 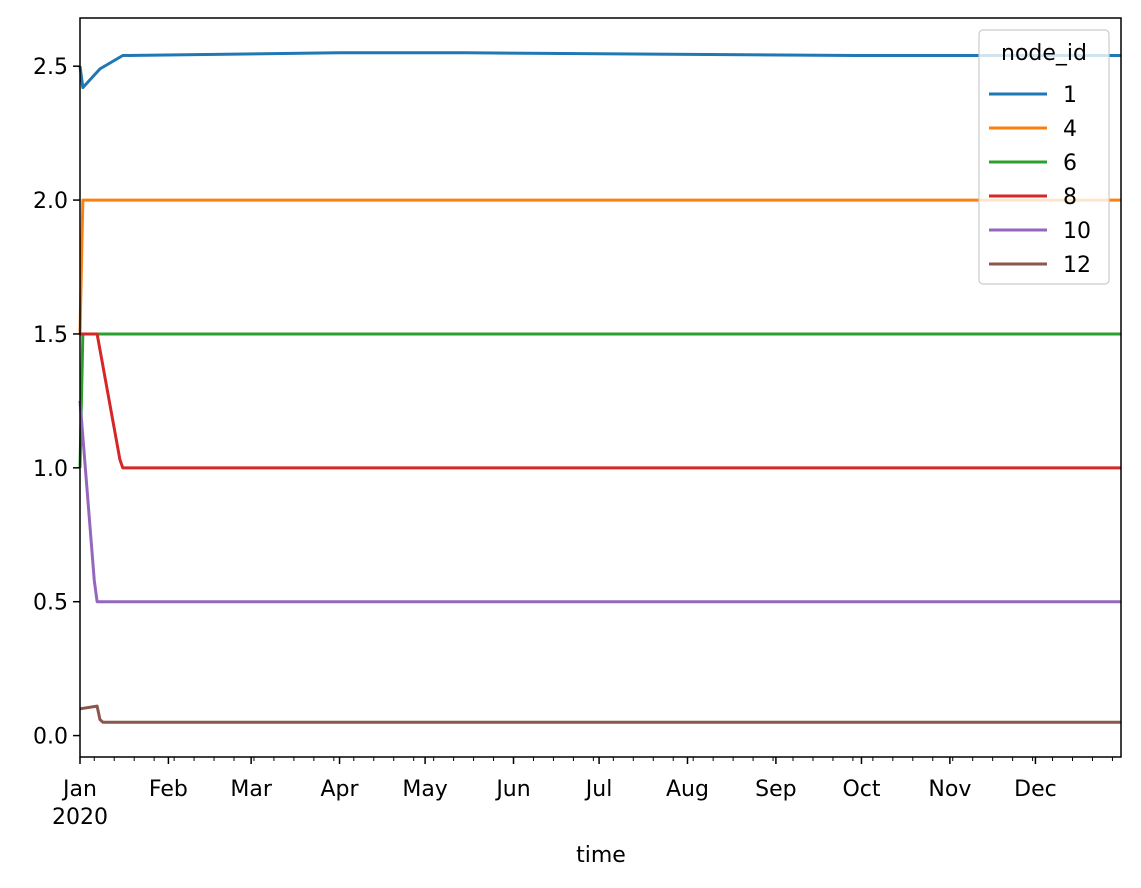 I want to click on legend-label: 4, so click(x=1070, y=129).